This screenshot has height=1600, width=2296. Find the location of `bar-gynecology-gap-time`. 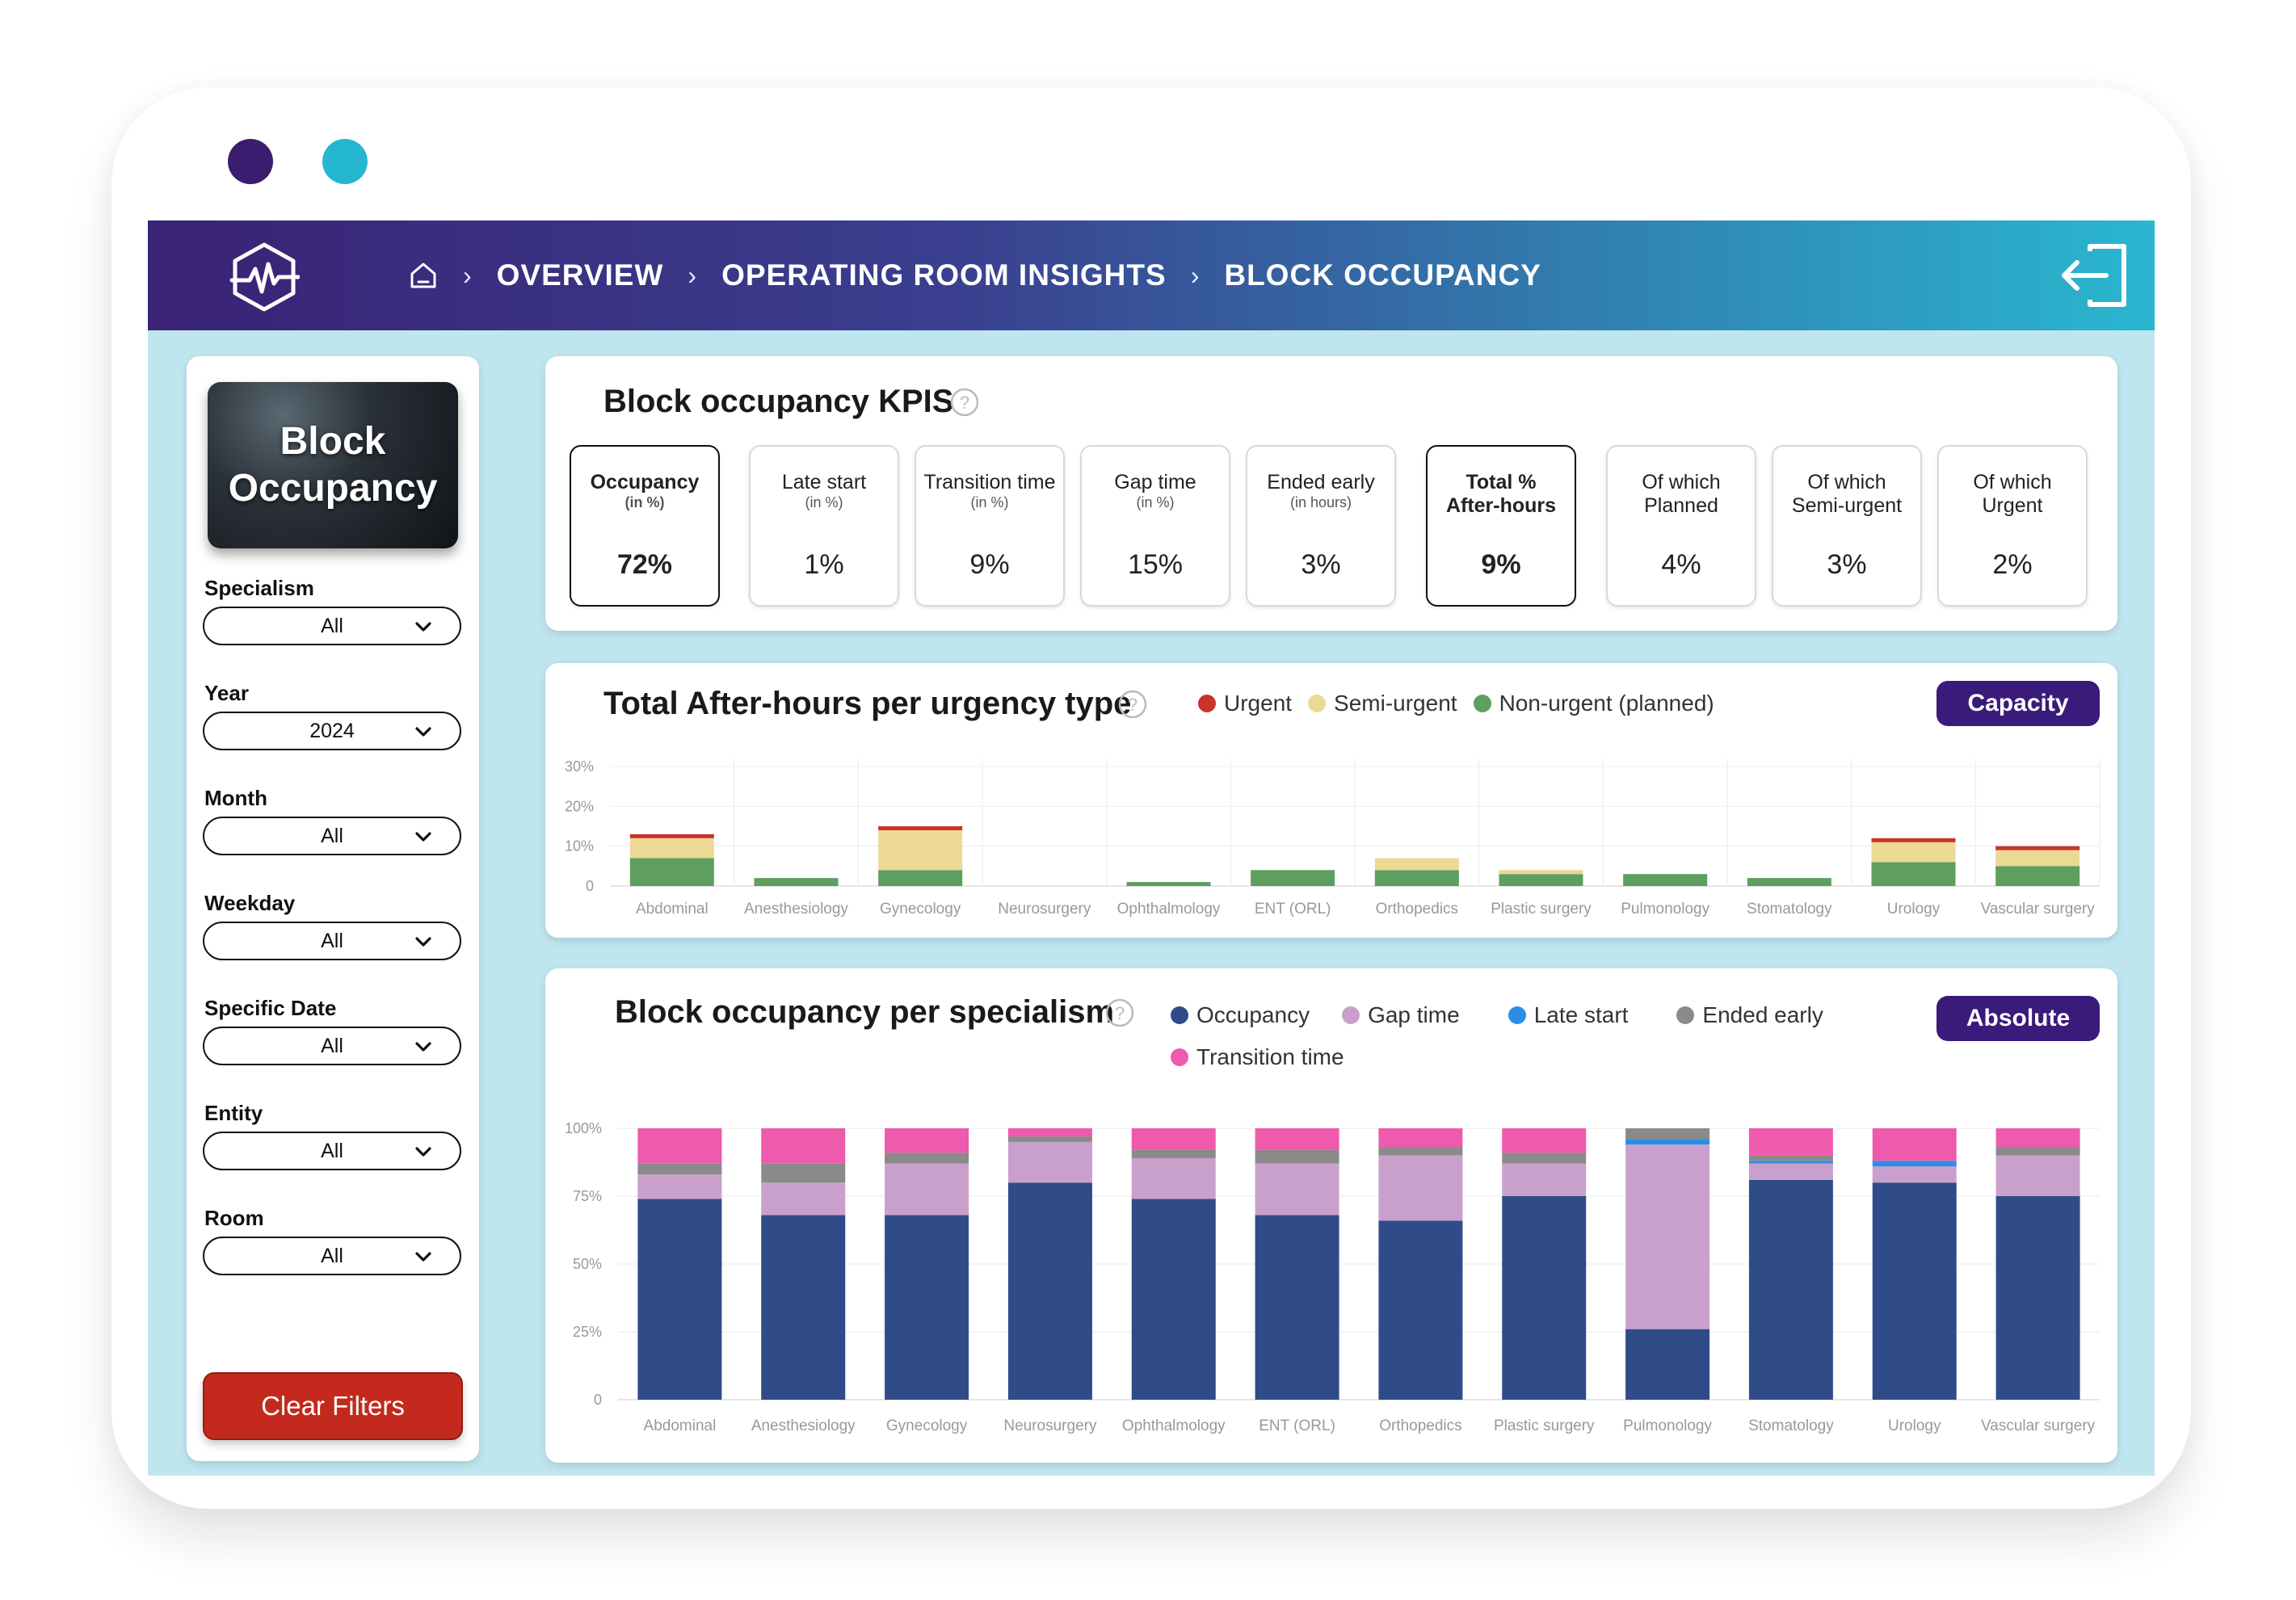

bar-gynecology-gap-time is located at coordinates (927, 1189).